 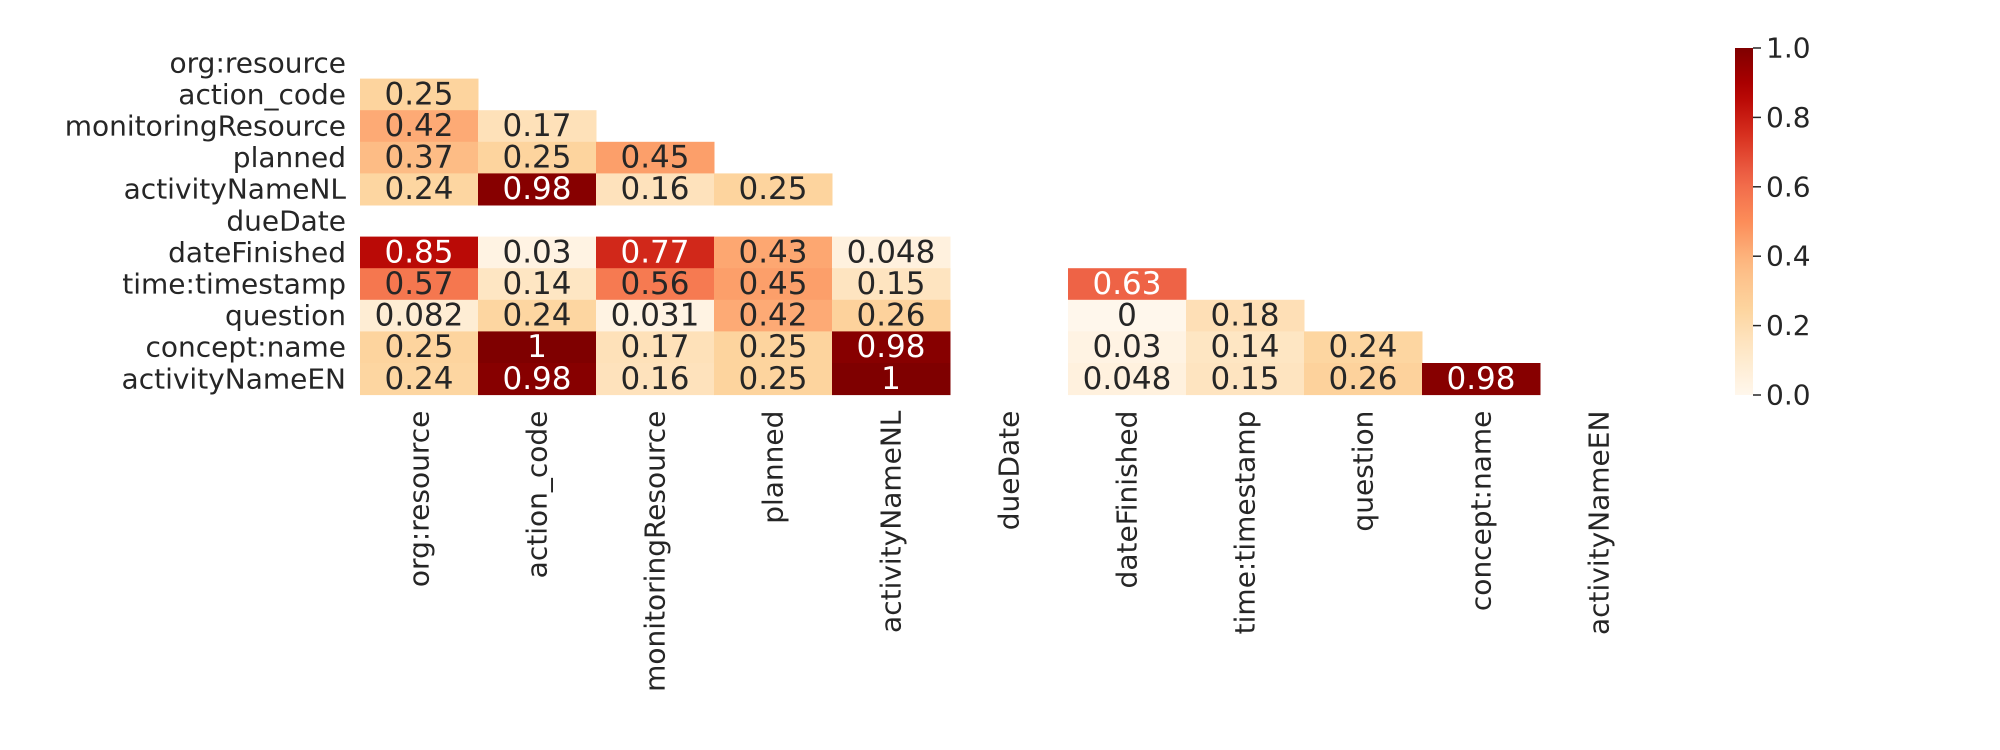 I want to click on heatmap-cell-time-timestamp-planned, so click(x=773, y=284).